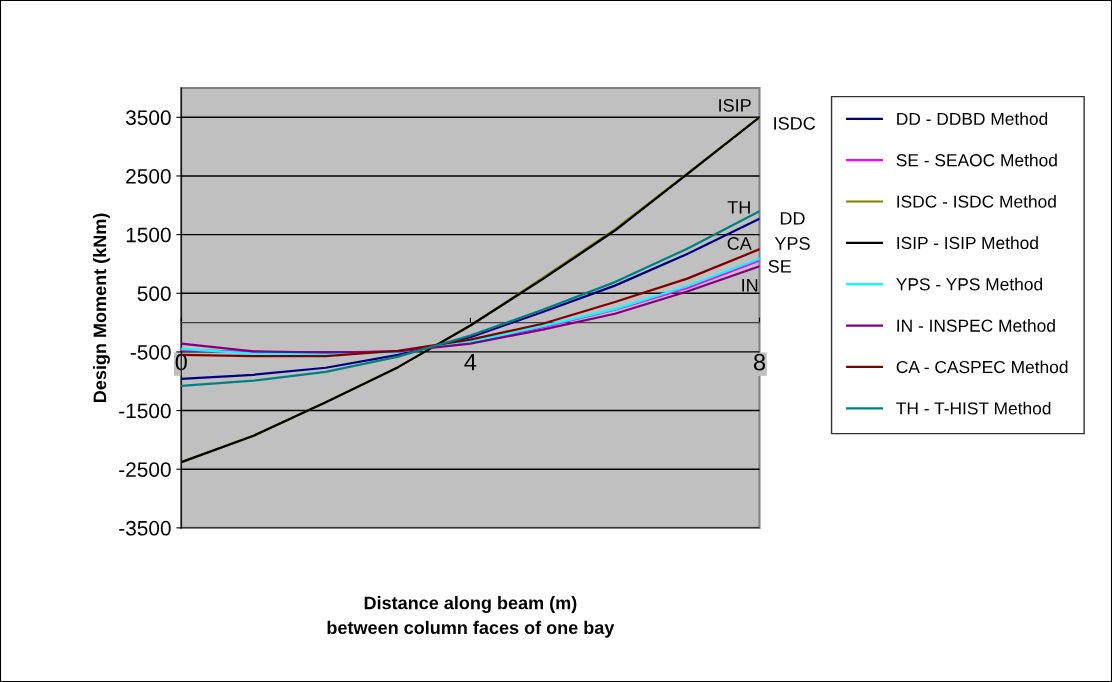 The height and width of the screenshot is (682, 1112). Describe the element at coordinates (792, 243) in the screenshot. I see `text: YPS` at that location.